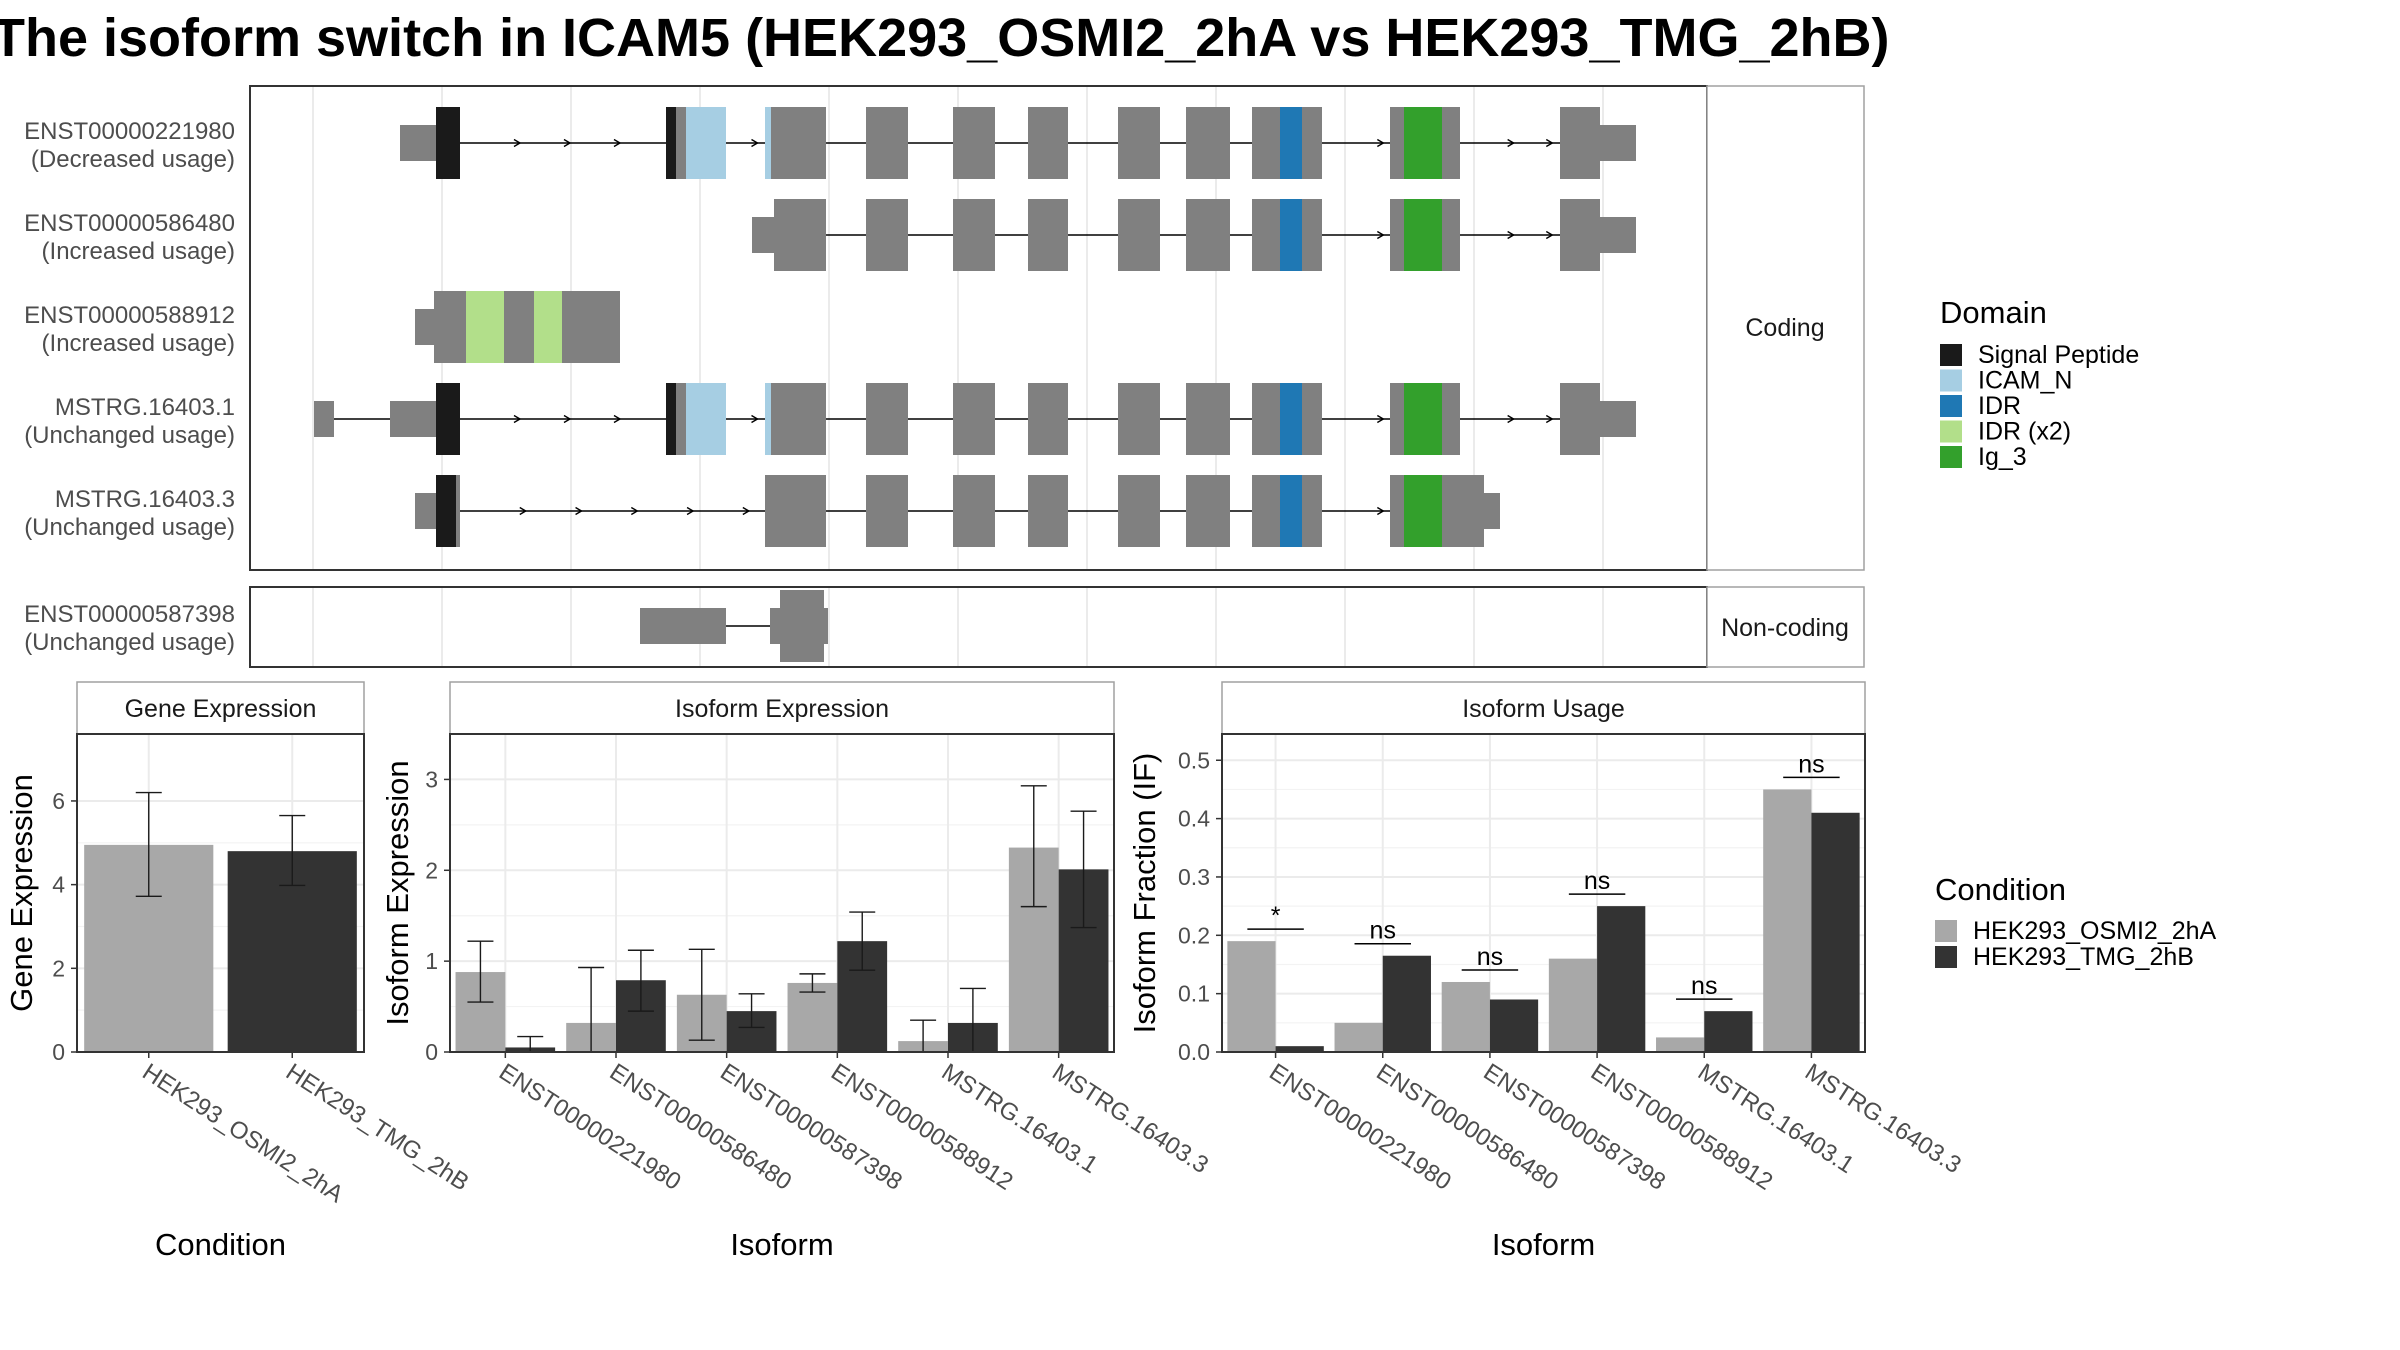 The image size is (2400, 1350). I want to click on noncoding-strip-label: Non-coding, so click(1785, 628).